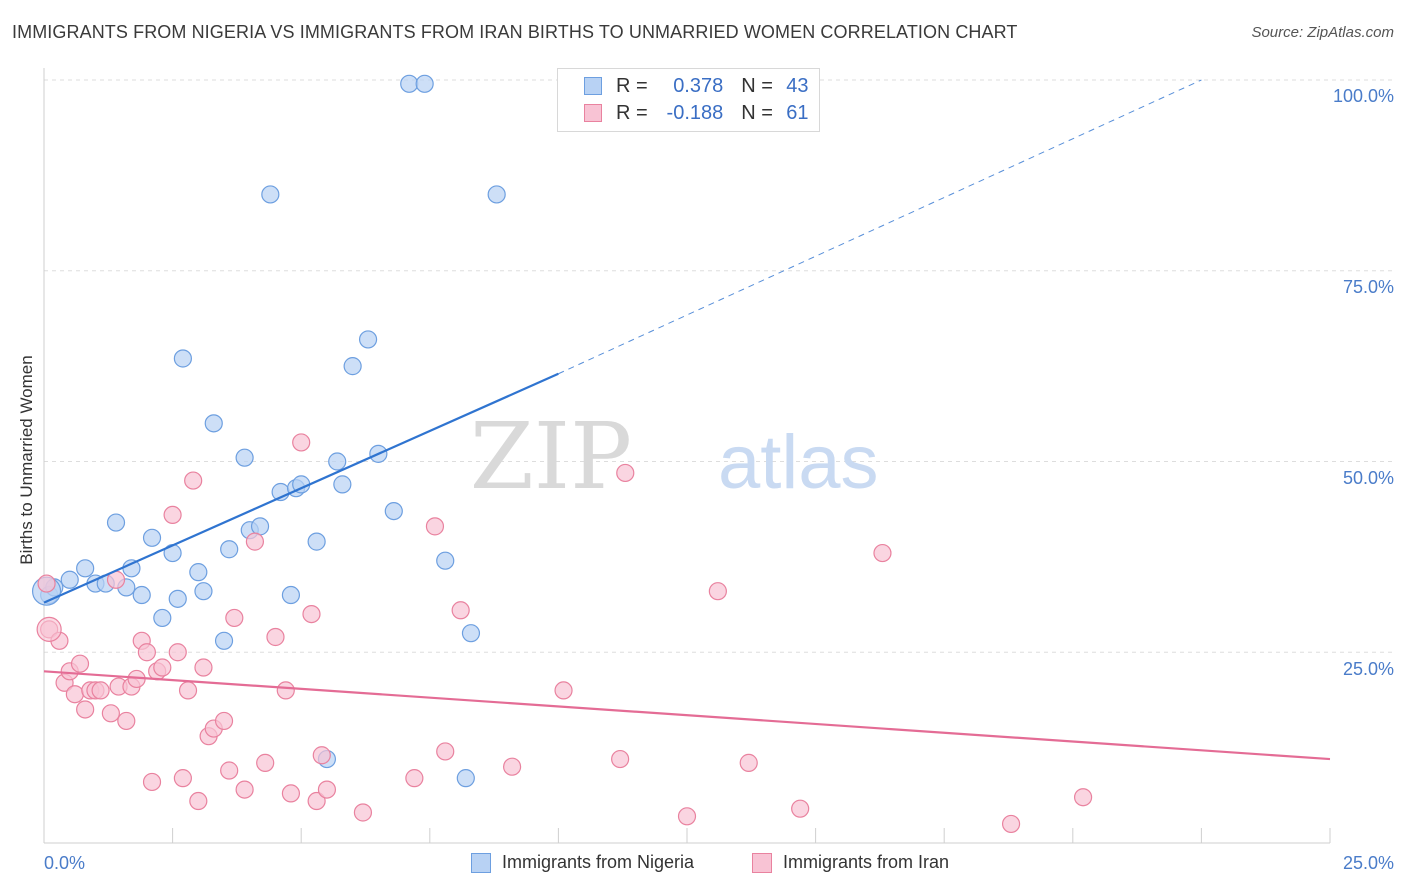 This screenshot has height=892, width=1406. I want to click on x-tick-label-min: 0.0%, so click(65, 863).